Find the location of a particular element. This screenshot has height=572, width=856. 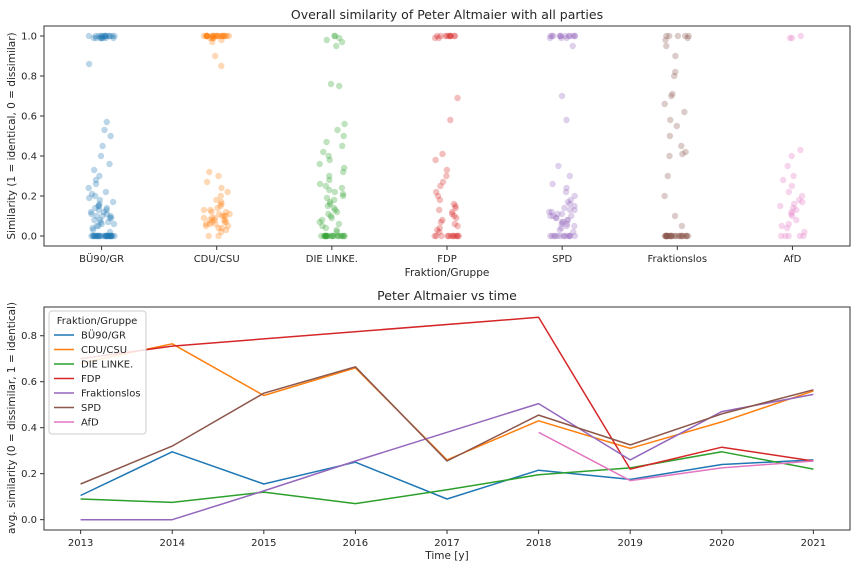

scatter-y-ticks: 0.0 0.2 0.4 0.6 0.8 1.0 is located at coordinates (32, 137).